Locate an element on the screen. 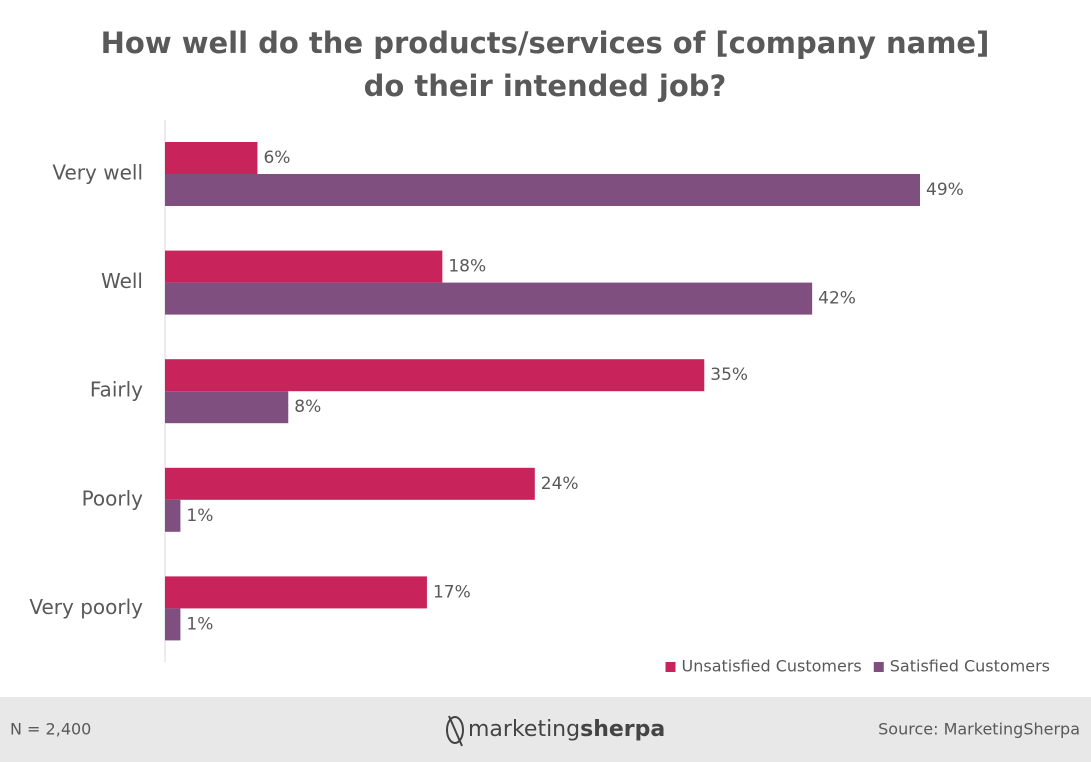 Image resolution: width=1091 pixels, height=762 pixels. value-label: 18% is located at coordinates (467, 267).